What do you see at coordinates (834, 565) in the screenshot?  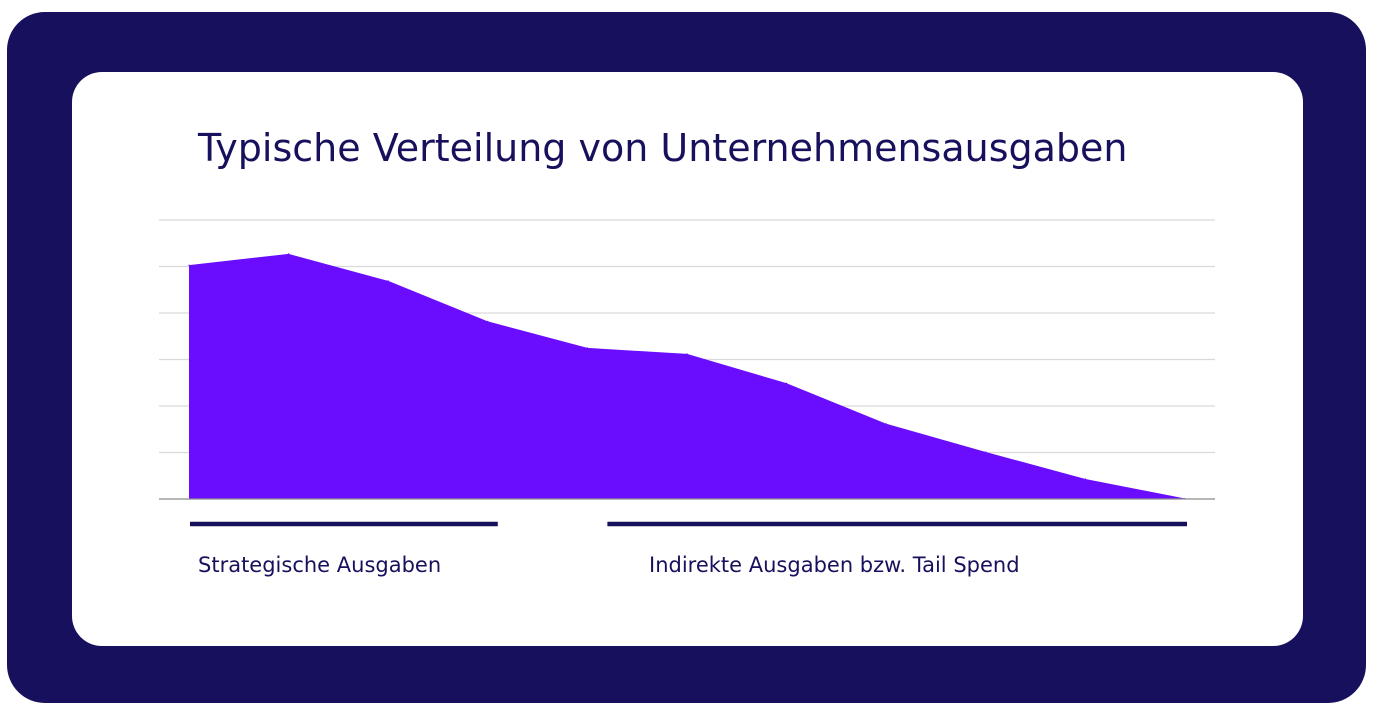 I see `segment-label-indirect: Indirekte Ausgaben bzw. Tail Spend` at bounding box center [834, 565].